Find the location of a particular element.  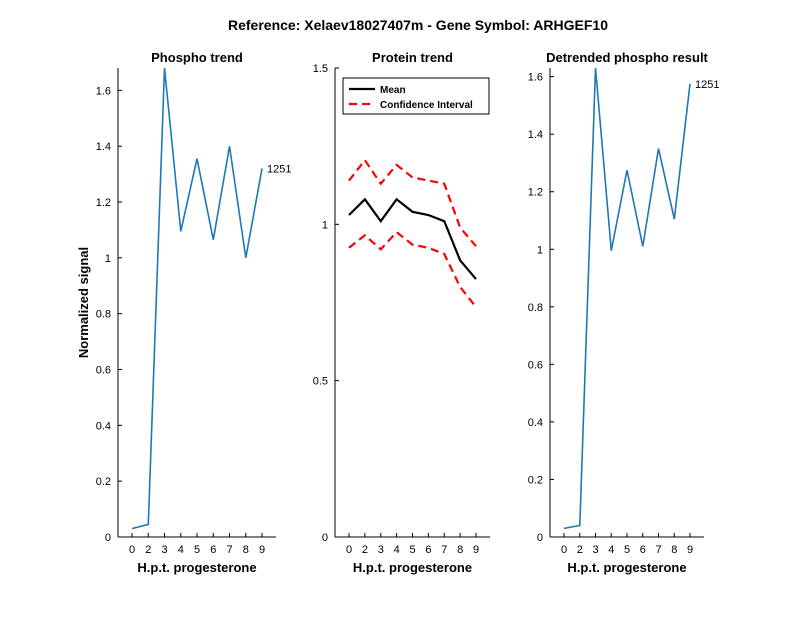

legend-label-ci: Confidence Interval is located at coordinates (426, 105).